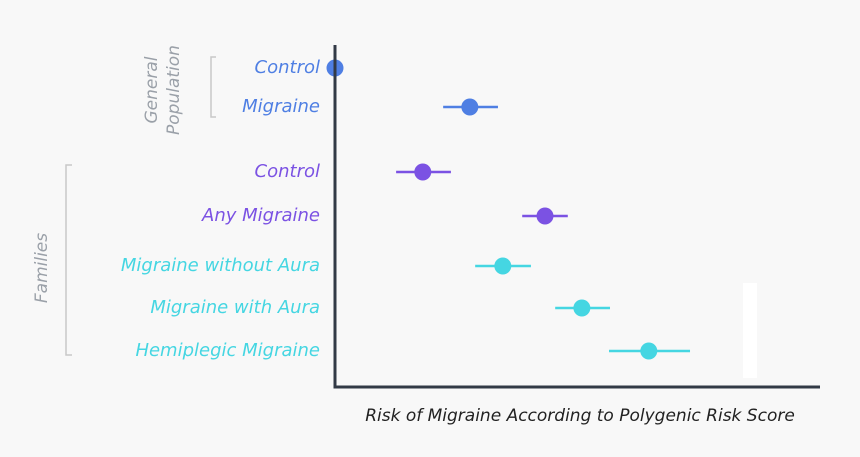 Image resolution: width=860 pixels, height=457 pixels. I want to click on category-label: Migraine with Aura, so click(235, 307).